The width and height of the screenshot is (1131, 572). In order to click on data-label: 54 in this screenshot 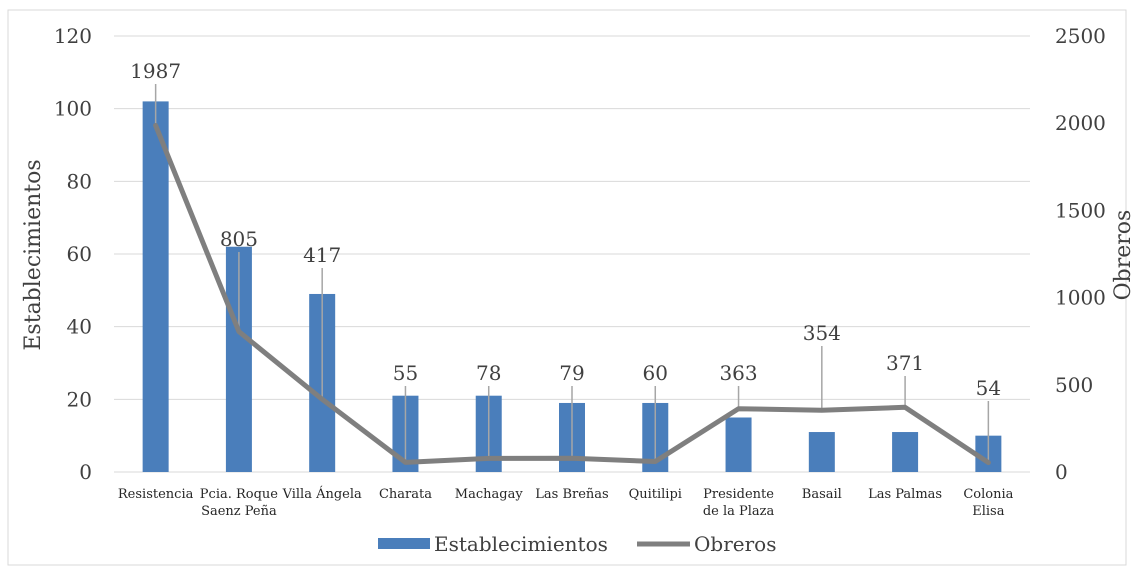, I will do `click(988, 388)`.